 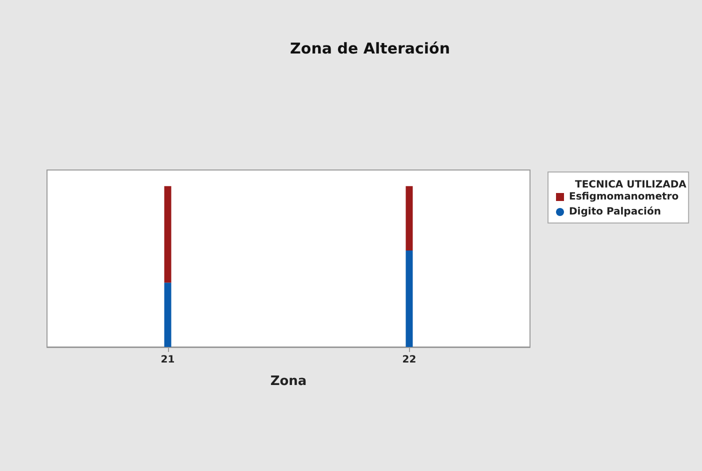 I want to click on x-tick-label: 21, so click(x=167, y=360).